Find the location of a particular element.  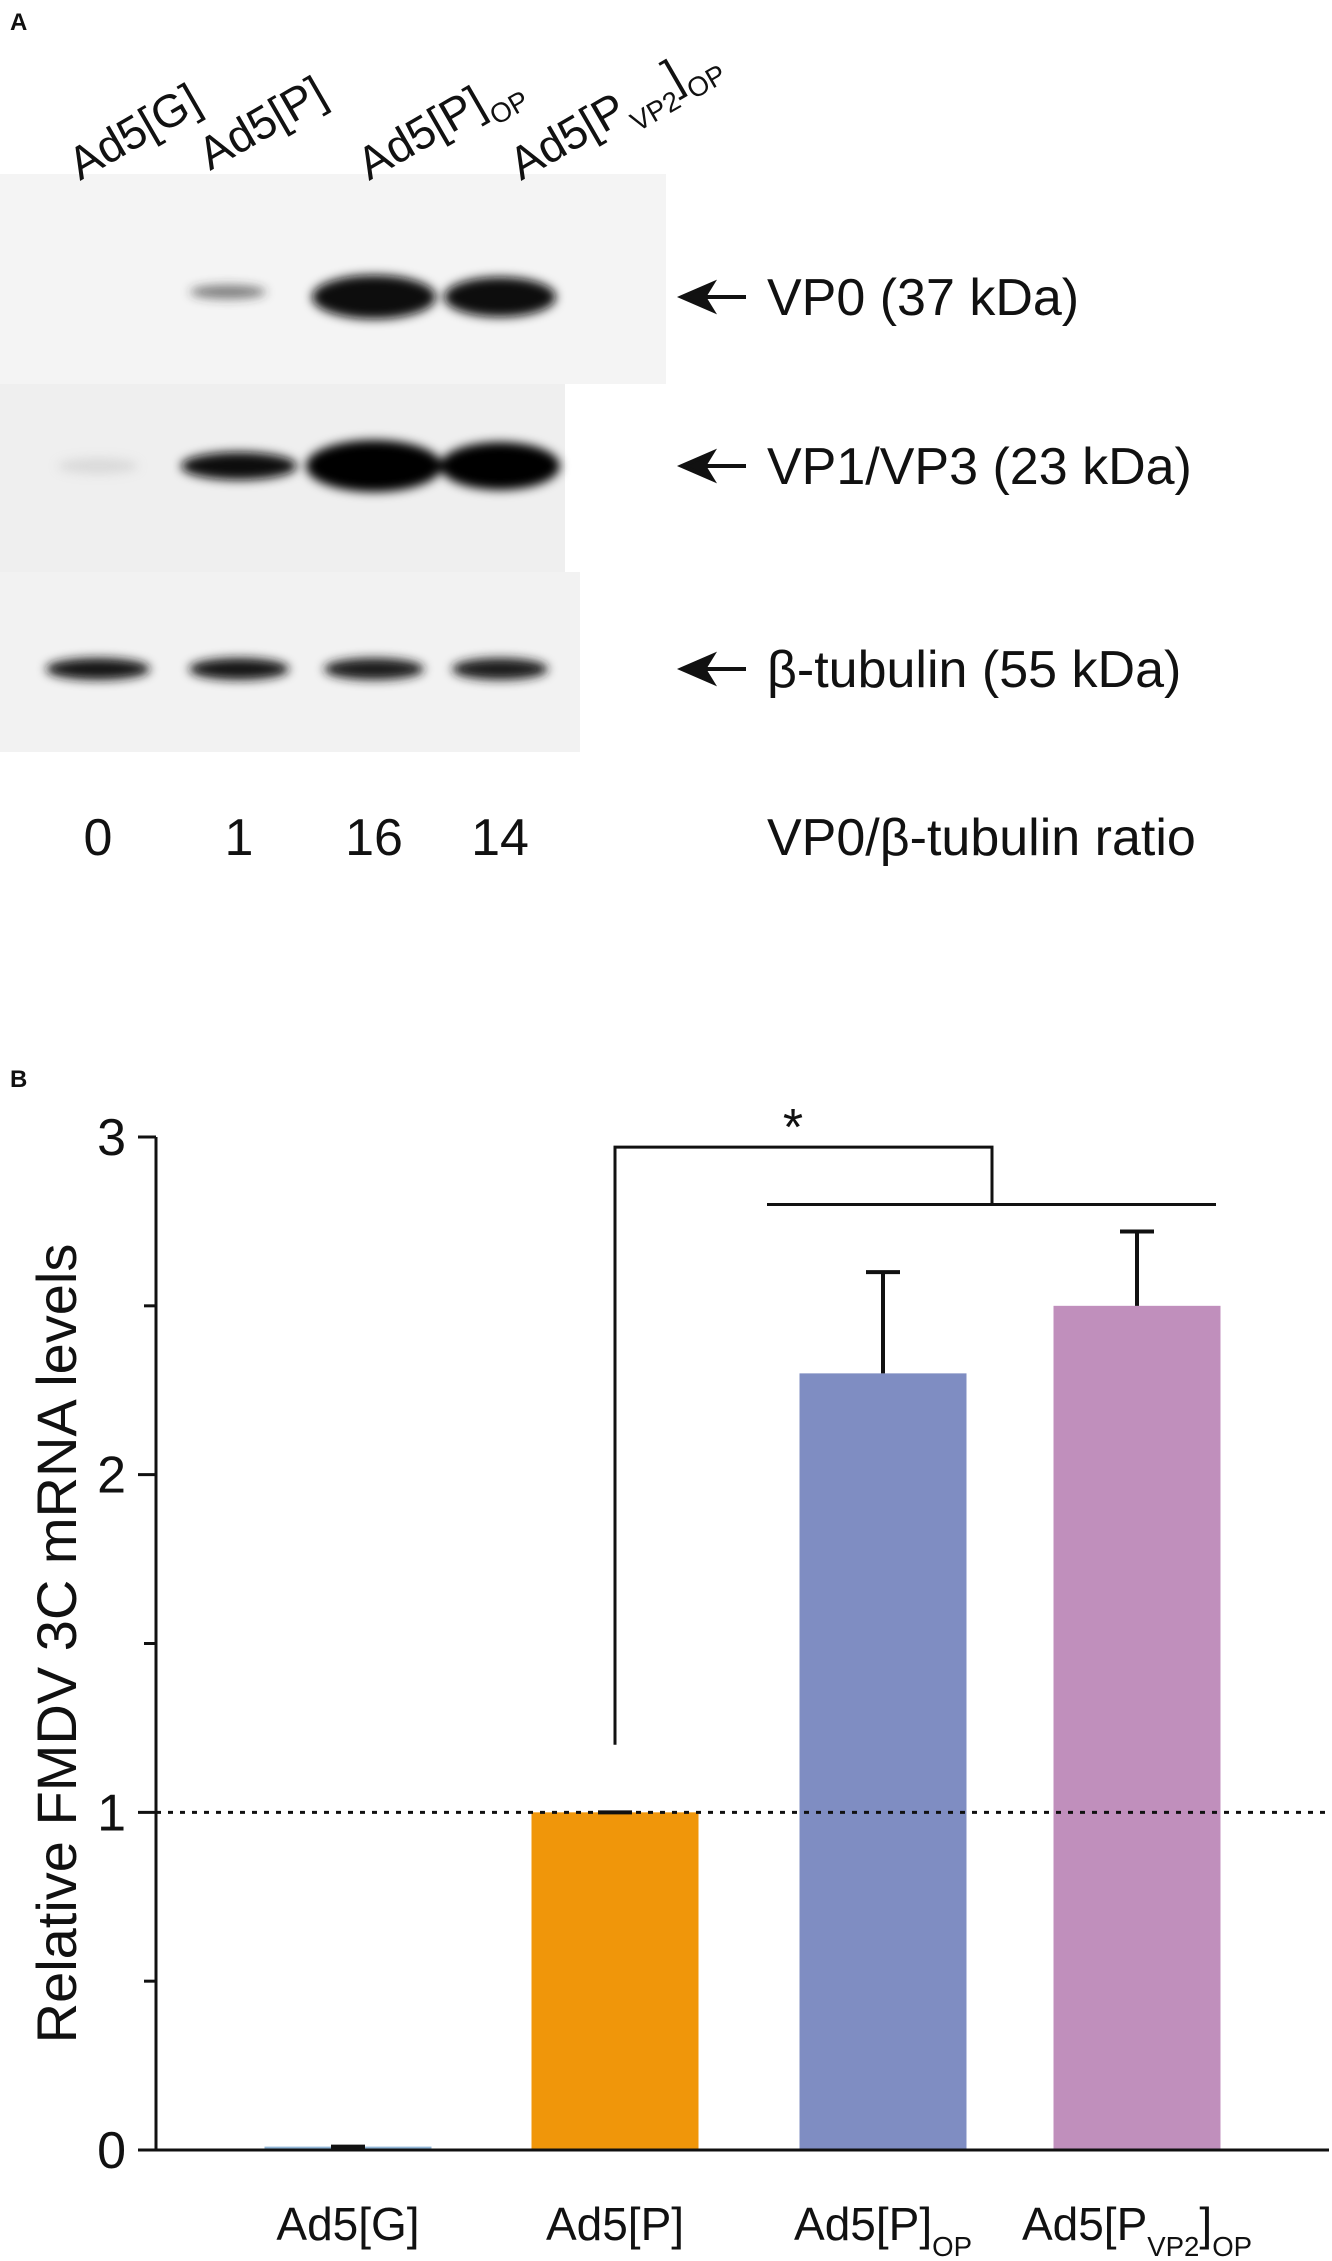

label-part: Ad5[P is located at coordinates (1084, 2224).